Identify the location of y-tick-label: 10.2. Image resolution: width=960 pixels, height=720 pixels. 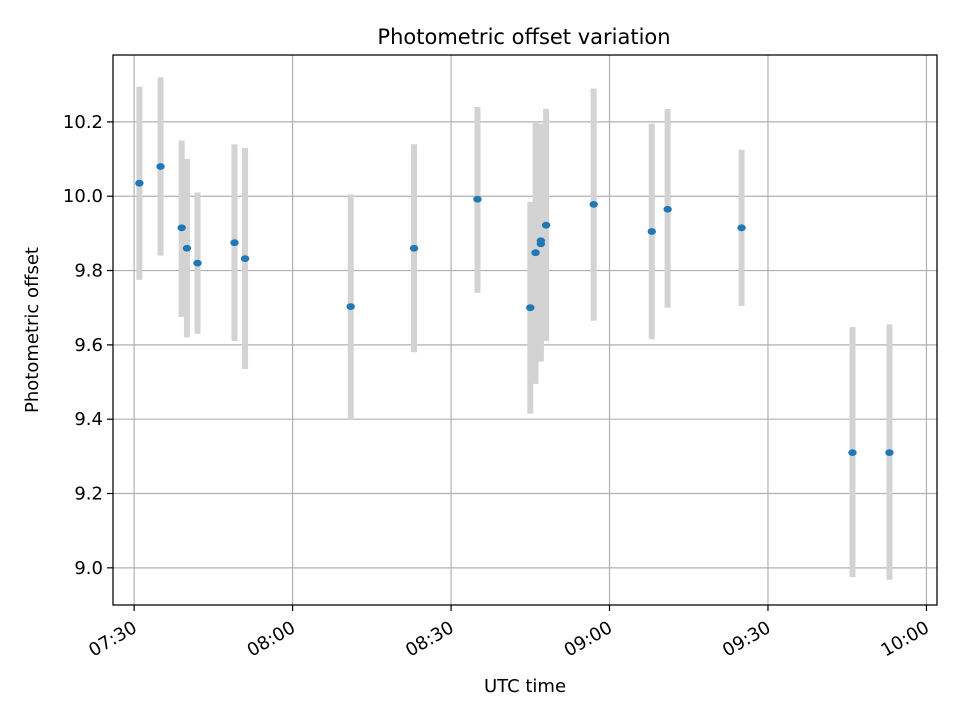
(83, 122).